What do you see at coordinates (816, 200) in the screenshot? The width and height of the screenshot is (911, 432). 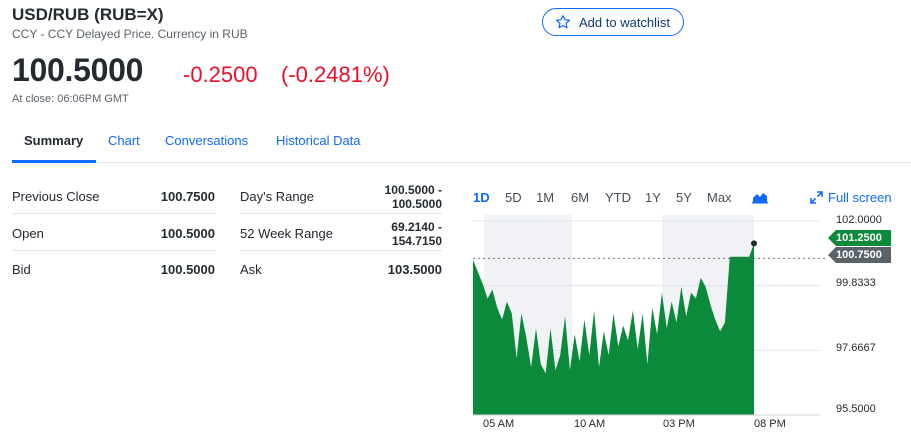 I see `expand-icon` at bounding box center [816, 200].